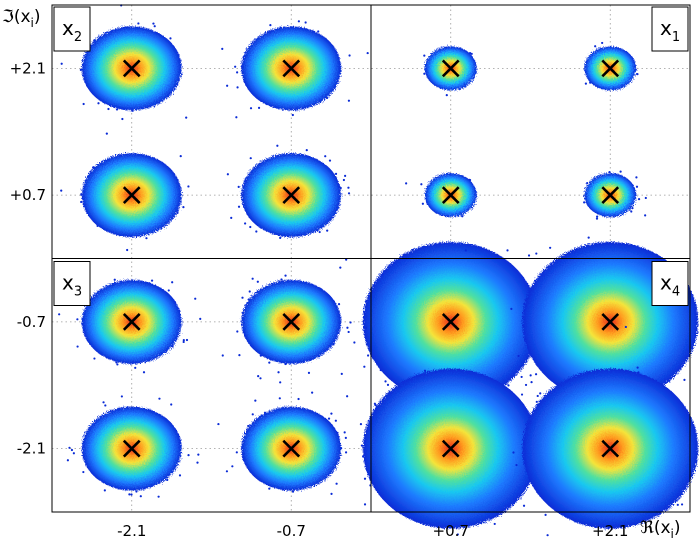 This screenshot has width=699, height=547. What do you see at coordinates (676, 292) in the screenshot?
I see `label-subscript: 4` at bounding box center [676, 292].